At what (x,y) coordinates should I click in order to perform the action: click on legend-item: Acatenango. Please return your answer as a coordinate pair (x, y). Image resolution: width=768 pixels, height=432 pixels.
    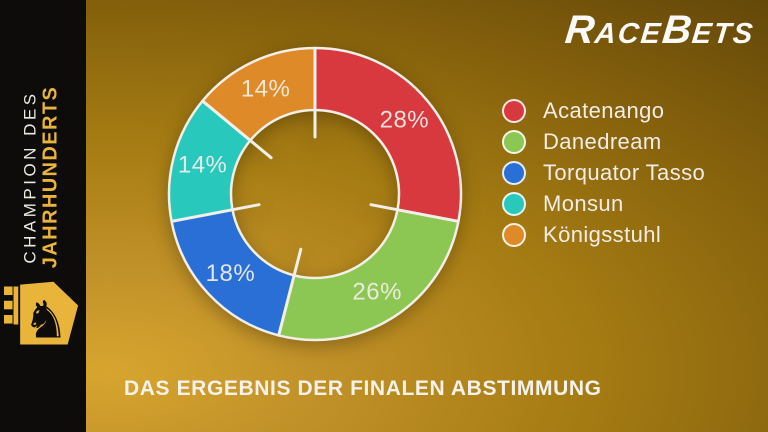
    Looking at the image, I should click on (603, 110).